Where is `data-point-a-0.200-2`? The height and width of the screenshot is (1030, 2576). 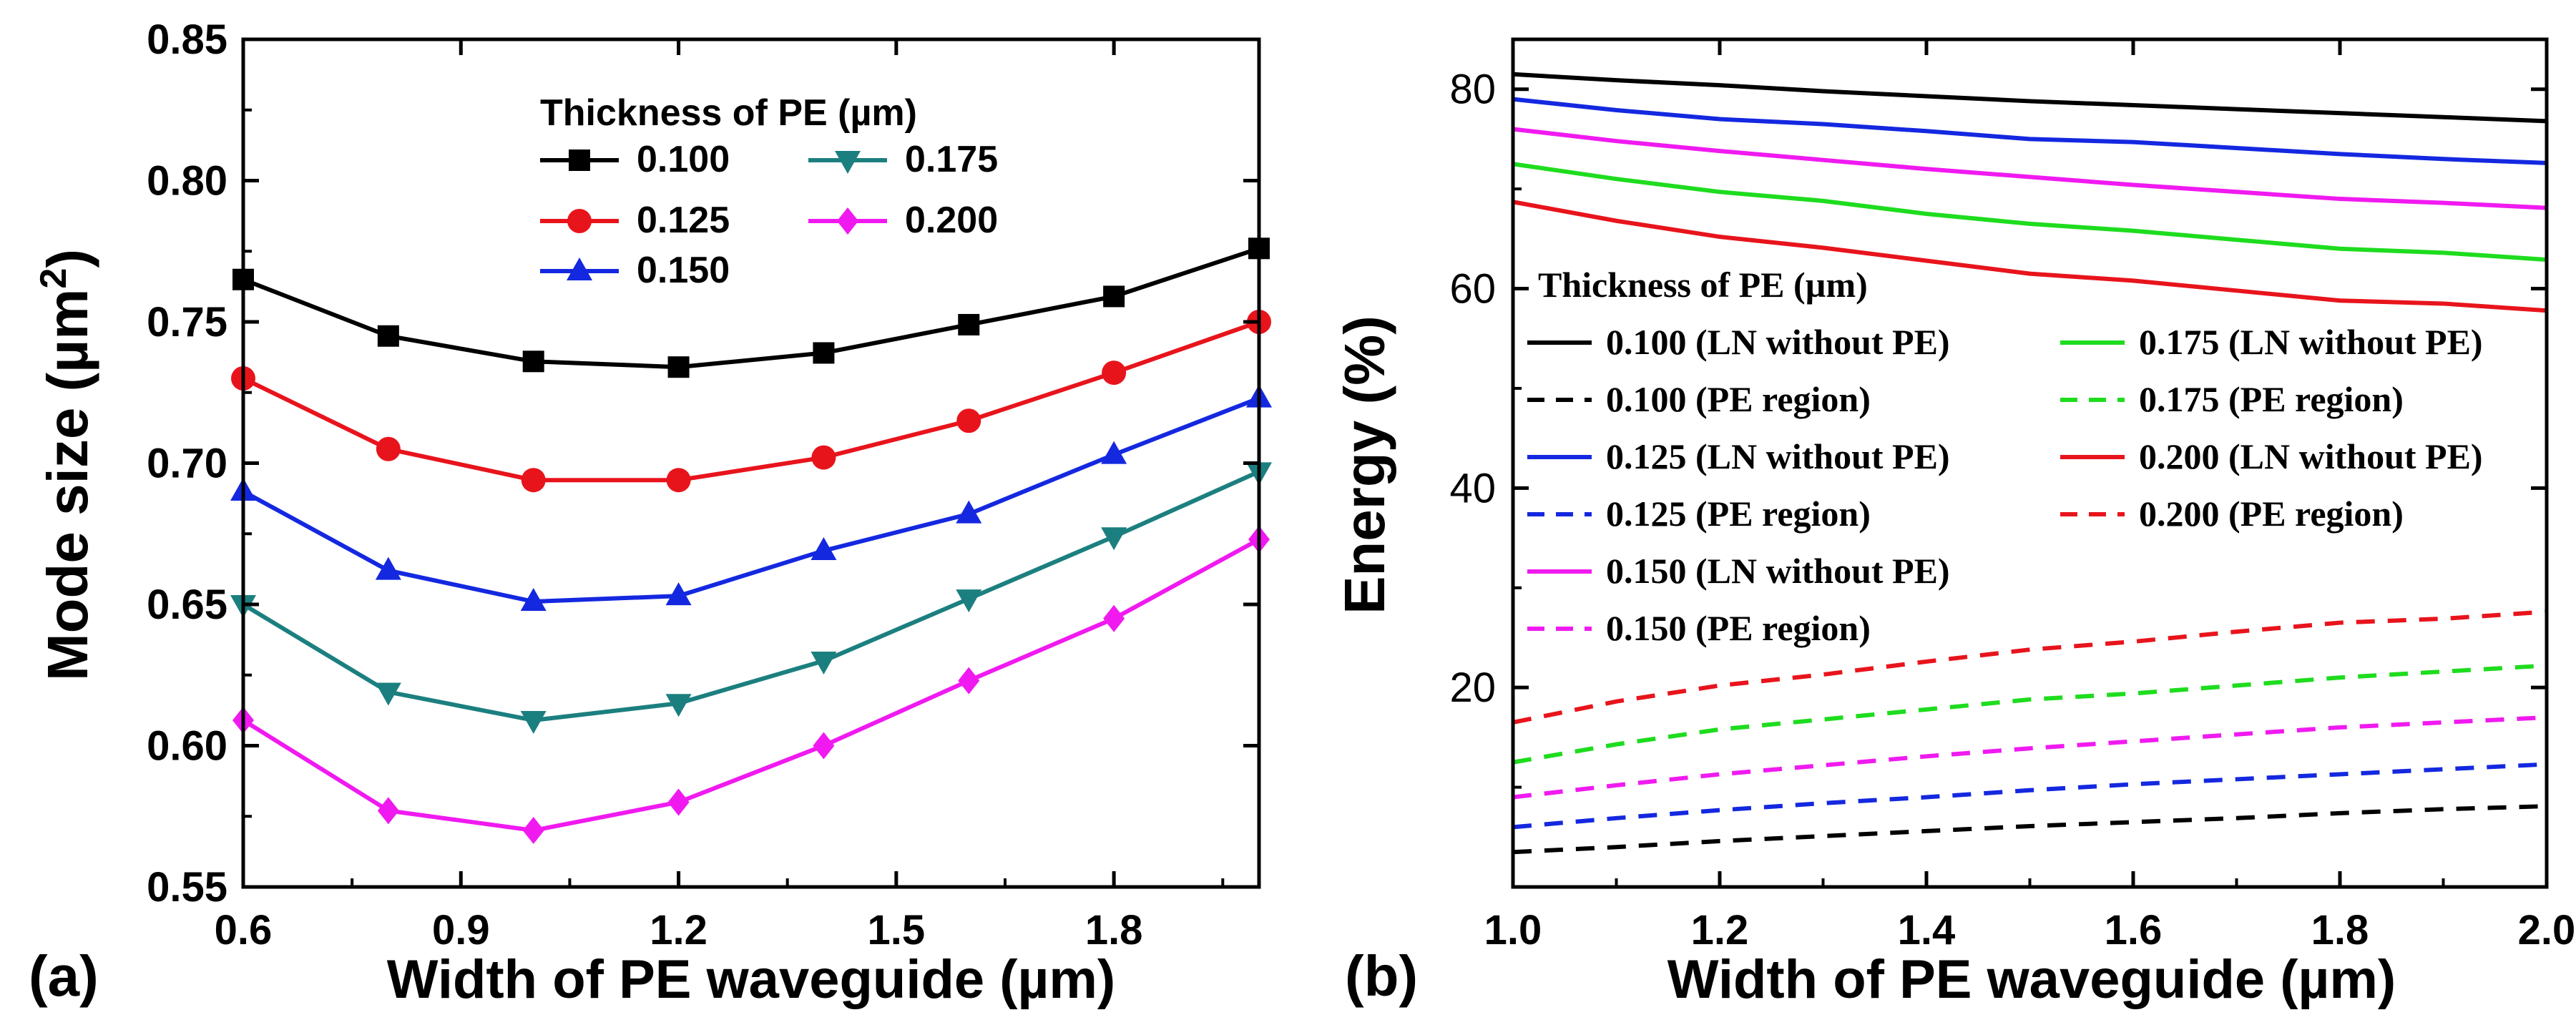 data-point-a-0.200-2 is located at coordinates (533, 830).